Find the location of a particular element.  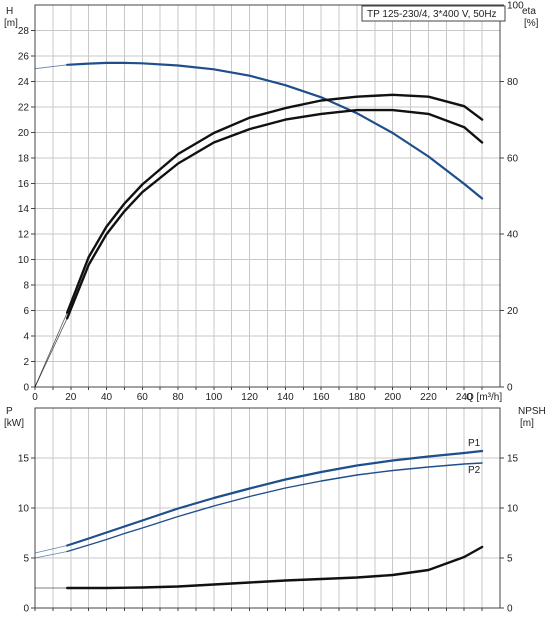

left-axis-tick-label: 6 is located at coordinates (26, 311).